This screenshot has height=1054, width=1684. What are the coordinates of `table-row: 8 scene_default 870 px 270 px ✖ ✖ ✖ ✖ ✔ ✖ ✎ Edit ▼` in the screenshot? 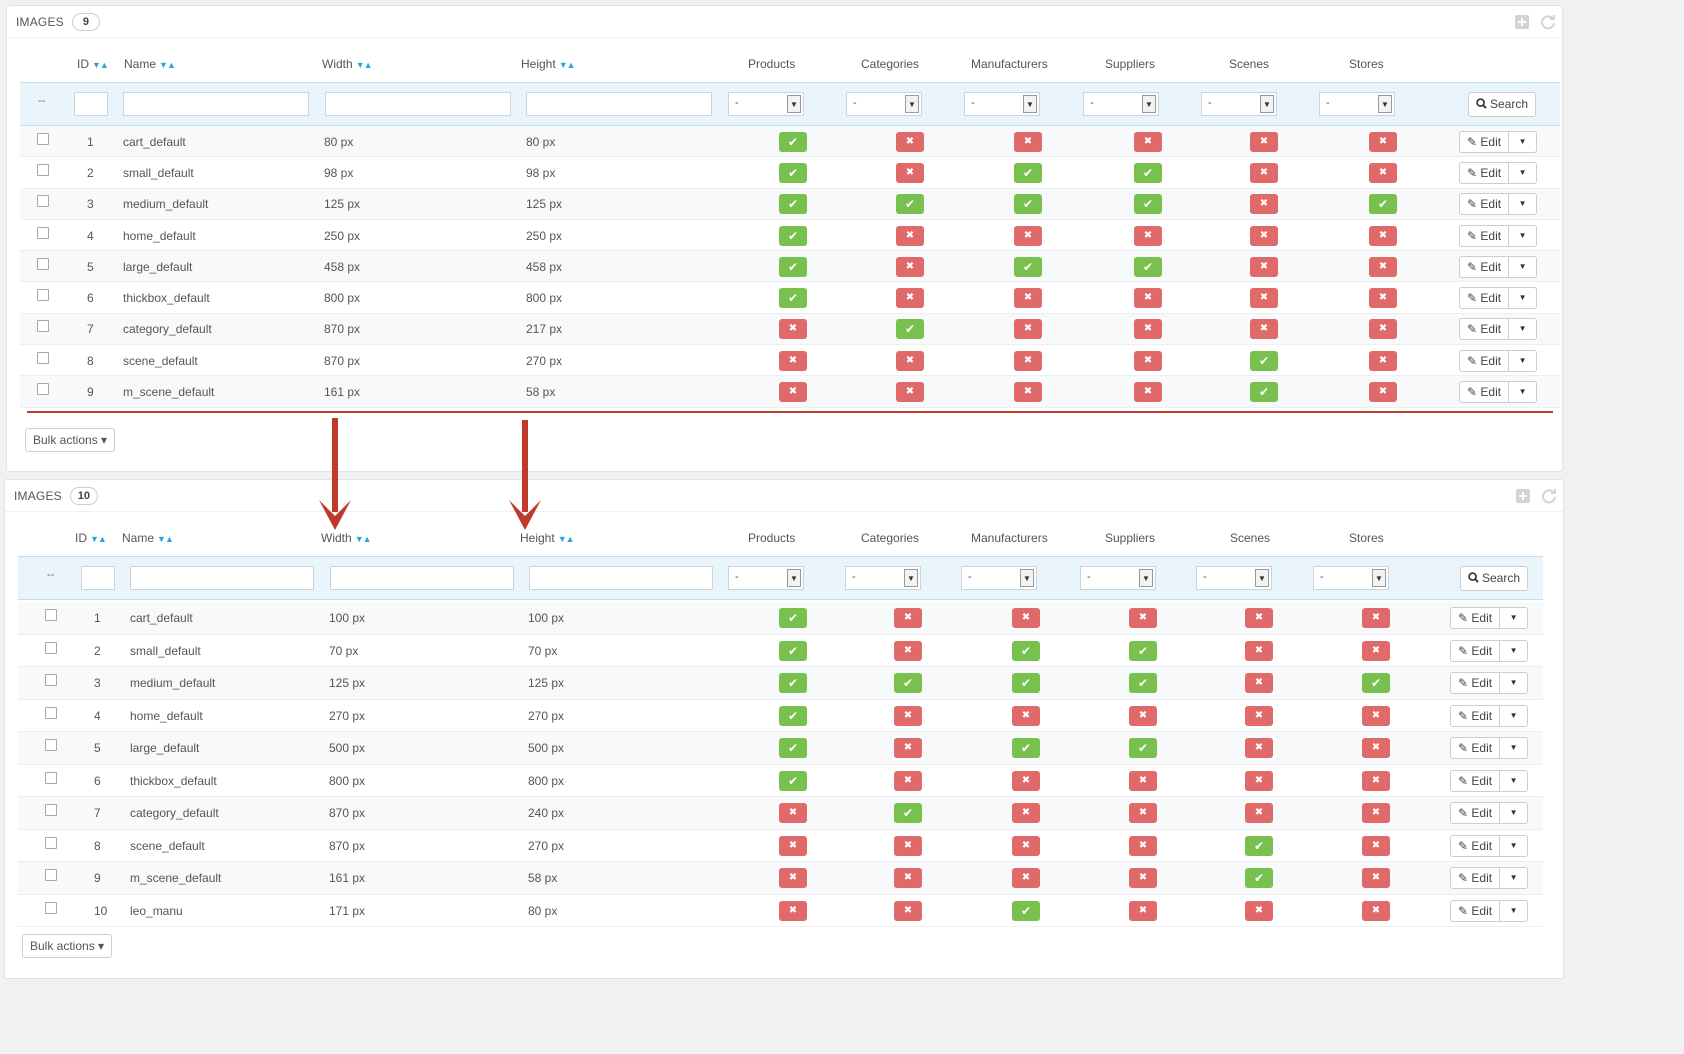 It's located at (780, 846).